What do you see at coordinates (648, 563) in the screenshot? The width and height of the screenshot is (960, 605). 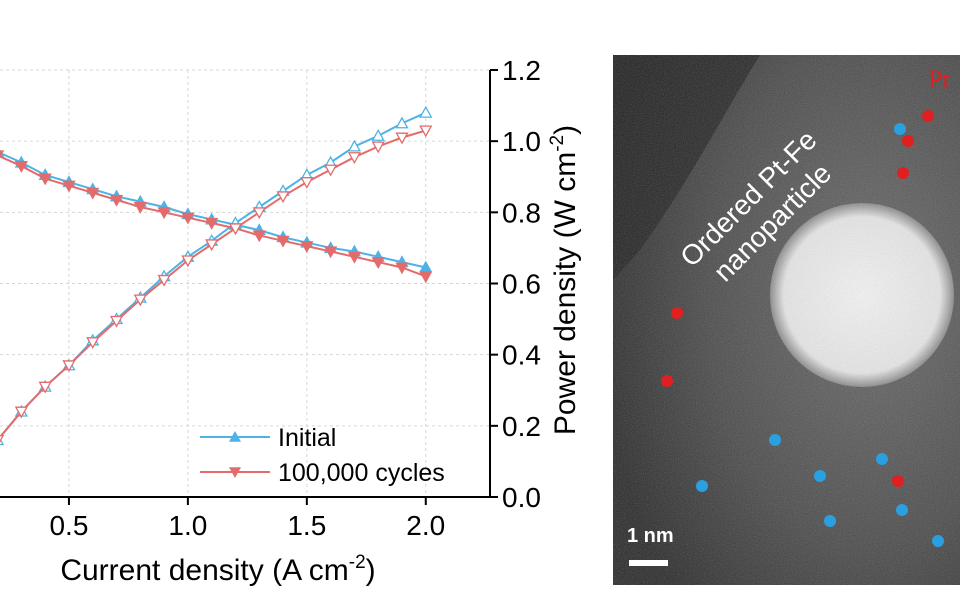 I see `scale-bar` at bounding box center [648, 563].